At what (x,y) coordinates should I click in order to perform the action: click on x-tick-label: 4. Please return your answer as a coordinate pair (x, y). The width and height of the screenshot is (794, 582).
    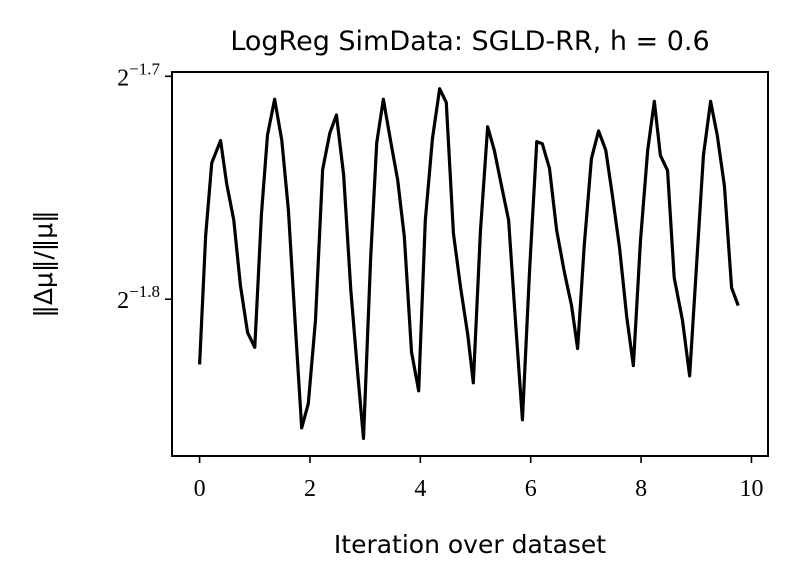
    Looking at the image, I should click on (420, 489).